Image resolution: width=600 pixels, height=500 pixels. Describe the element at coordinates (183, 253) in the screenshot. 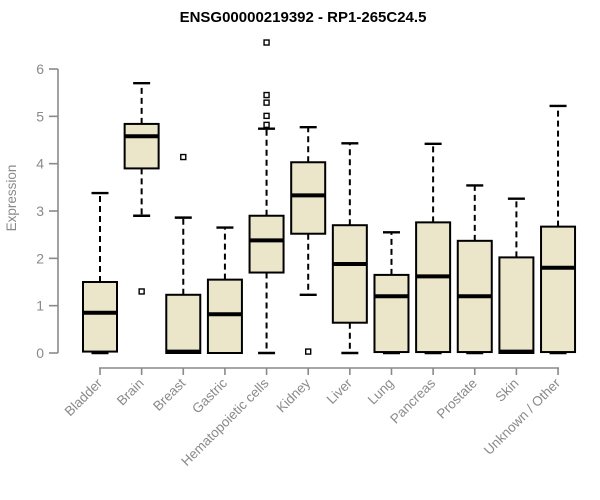

I see `box-breast` at that location.